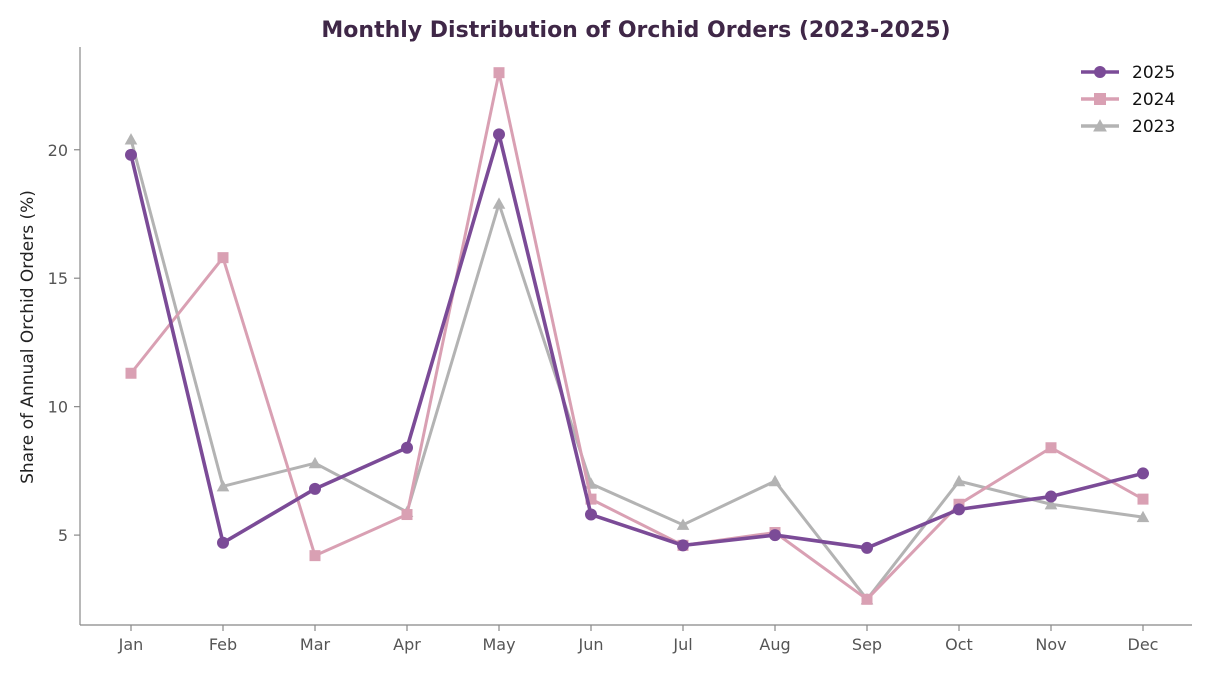  I want to click on legend-item: 2024, so click(1128, 100).